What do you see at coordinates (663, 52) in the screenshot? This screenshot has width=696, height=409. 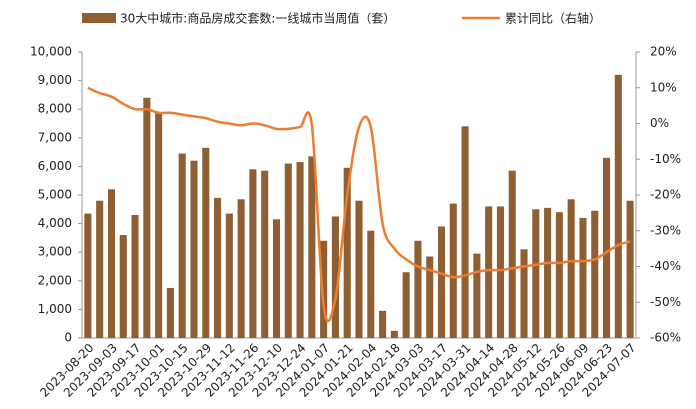 I see `y2-tick-label: 20%` at bounding box center [663, 52].